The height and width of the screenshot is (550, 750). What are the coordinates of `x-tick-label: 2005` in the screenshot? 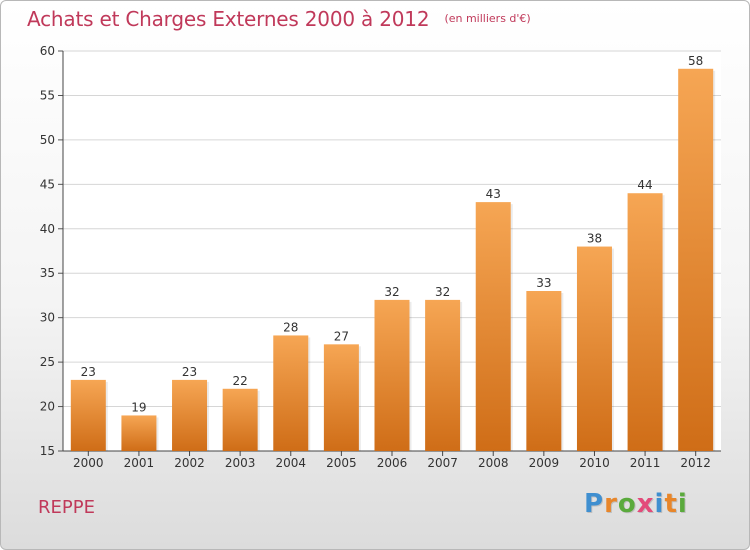 It's located at (341, 463).